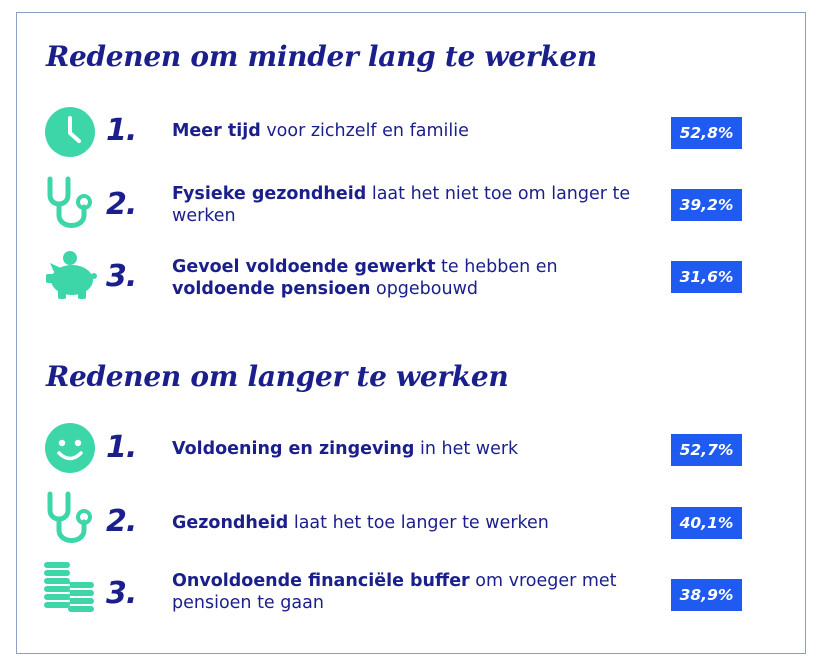 This screenshot has width=826, height=670. What do you see at coordinates (418, 523) in the screenshot?
I see `reason-rest: laat het toe langer te werken` at bounding box center [418, 523].